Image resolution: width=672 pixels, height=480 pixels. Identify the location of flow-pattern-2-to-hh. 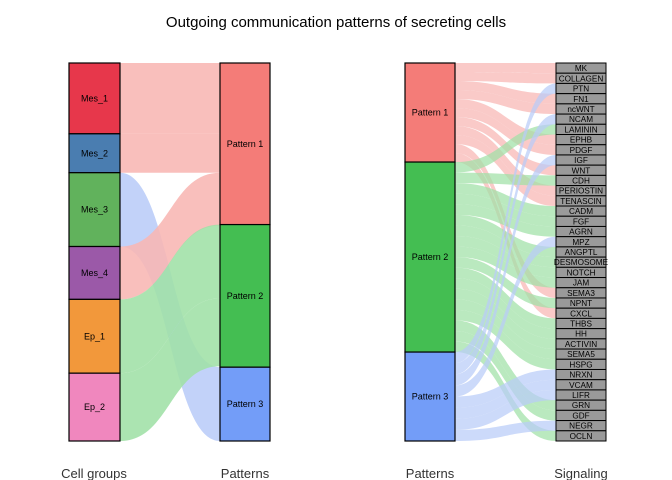
(505, 308).